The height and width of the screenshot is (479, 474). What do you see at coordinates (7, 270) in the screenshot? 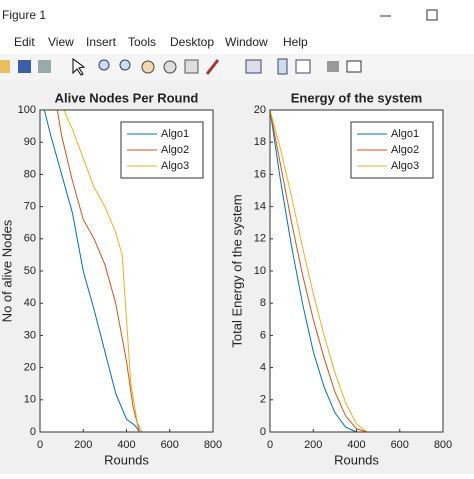
I see `y-axis-label: No of alive Nodes` at bounding box center [7, 270].